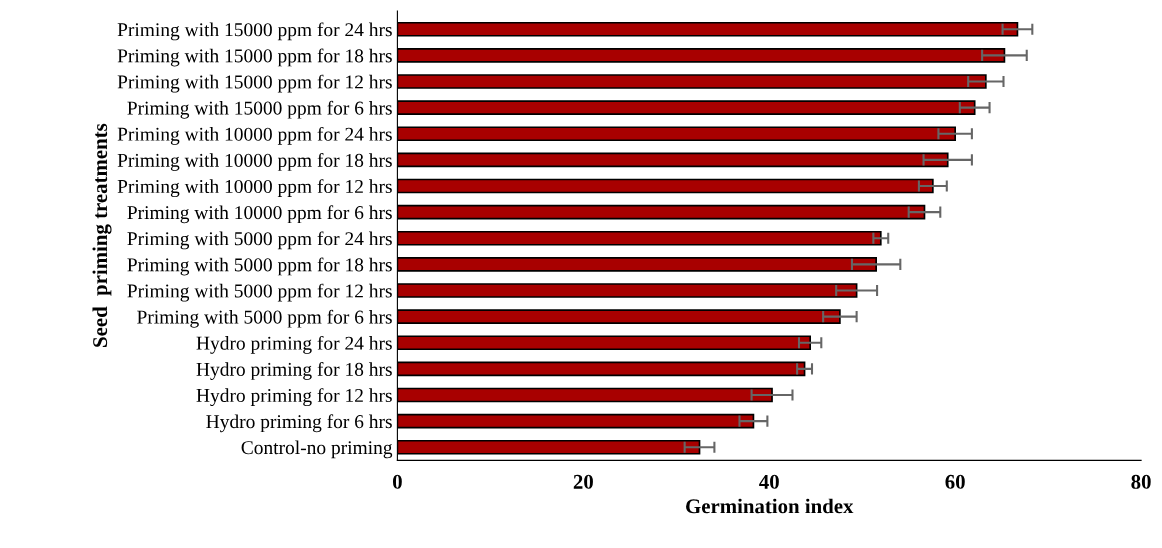 The image size is (1162, 548). I want to click on y-tick-label: Priming with 5000 ppm for 24 hrs, so click(259, 240).